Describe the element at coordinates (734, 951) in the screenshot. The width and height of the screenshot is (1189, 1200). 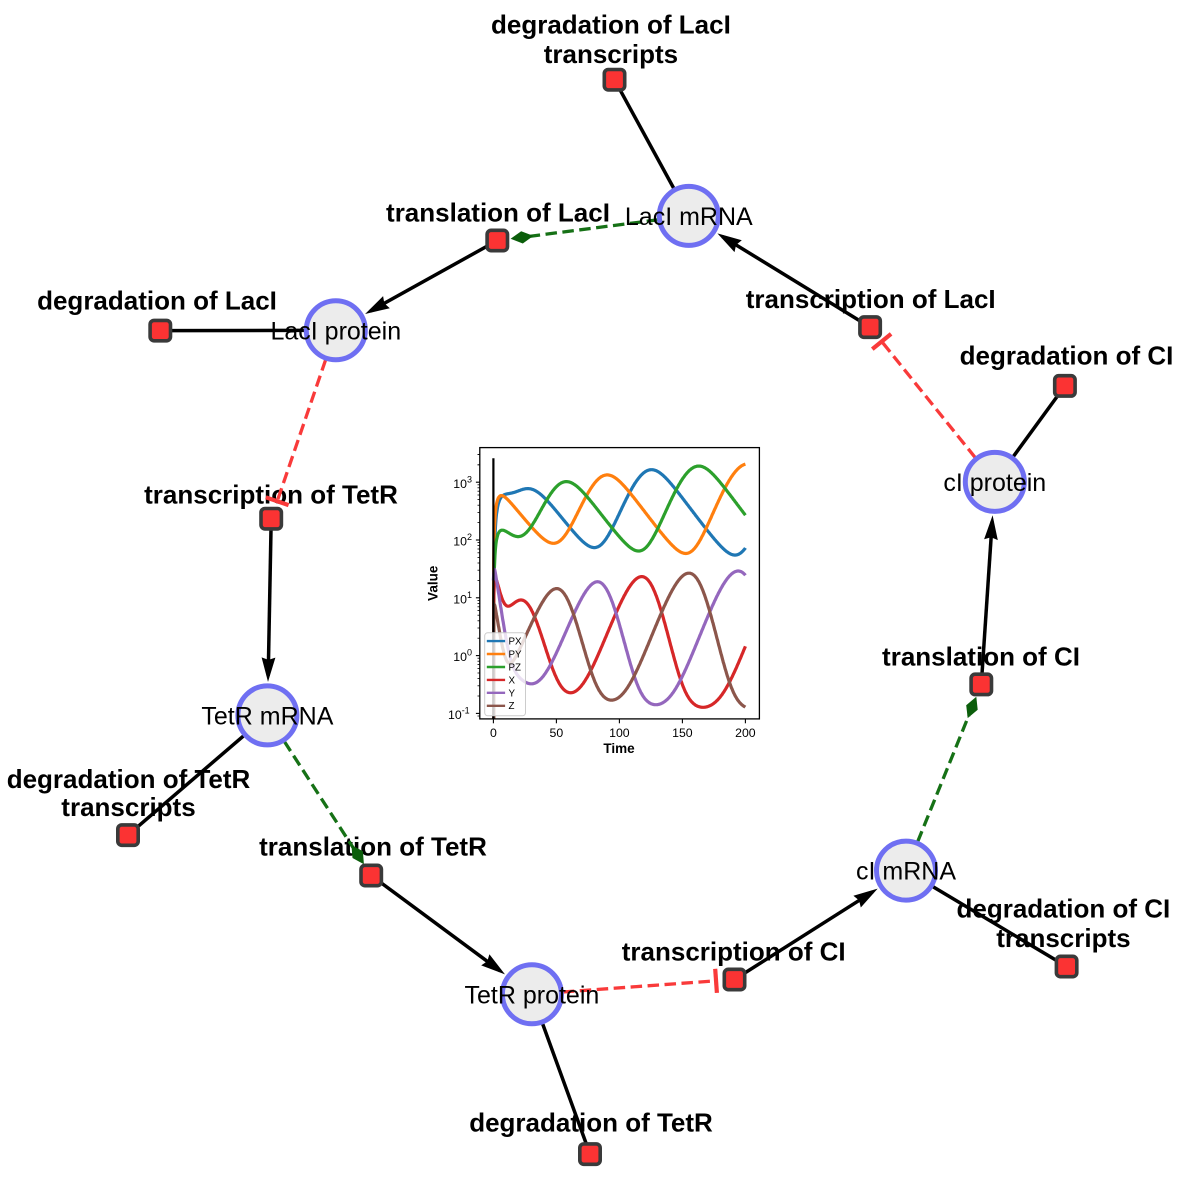
I see `svg-text: transcription of CI` at that location.